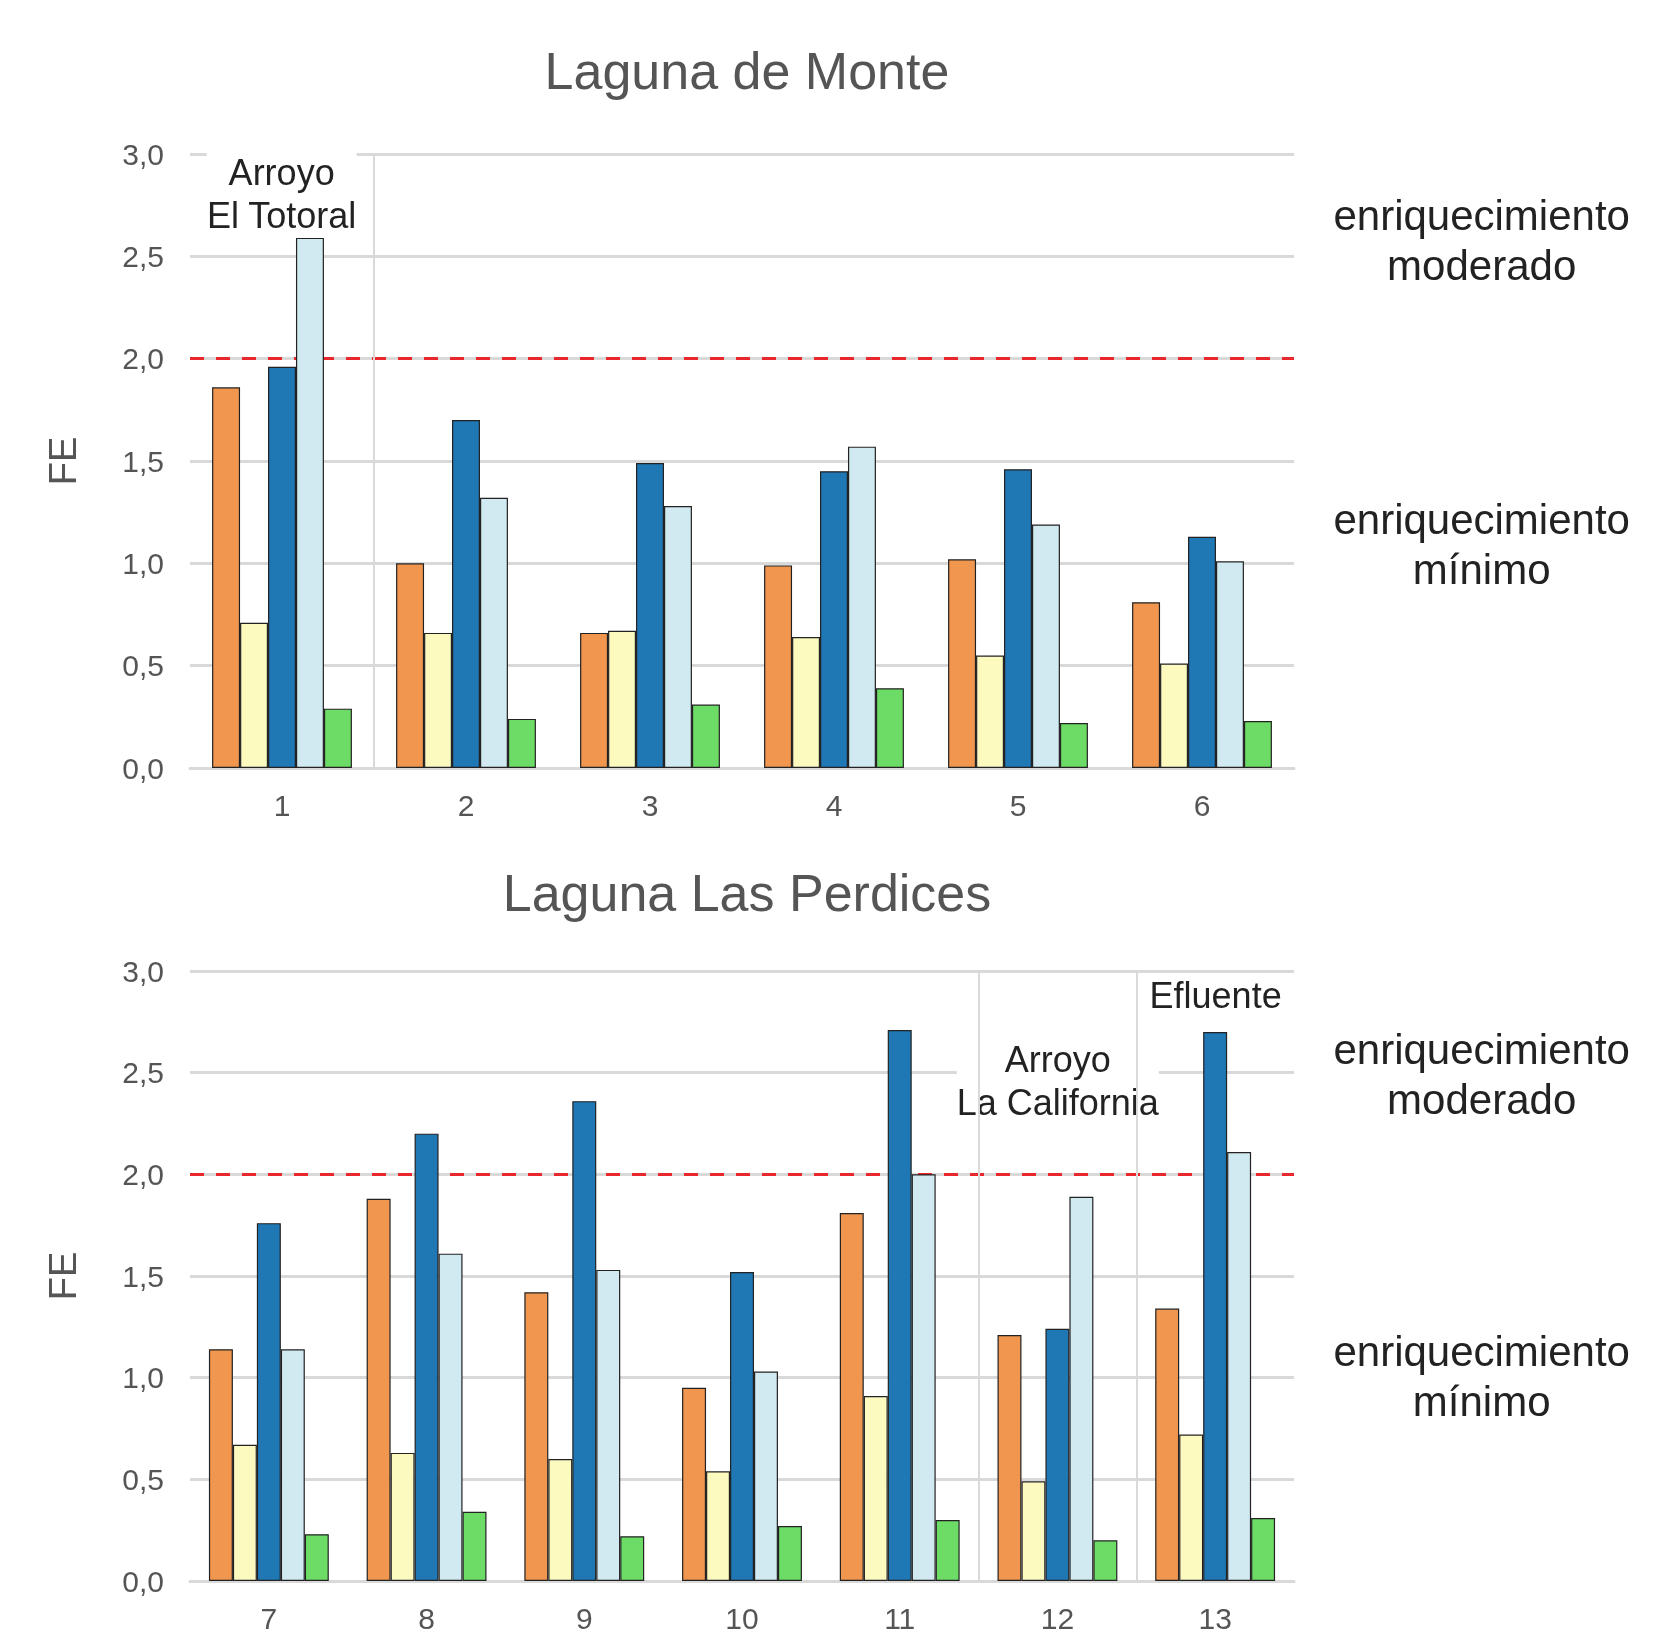  What do you see at coordinates (426, 1618) in the screenshot?
I see `x-tick-label: 8` at bounding box center [426, 1618].